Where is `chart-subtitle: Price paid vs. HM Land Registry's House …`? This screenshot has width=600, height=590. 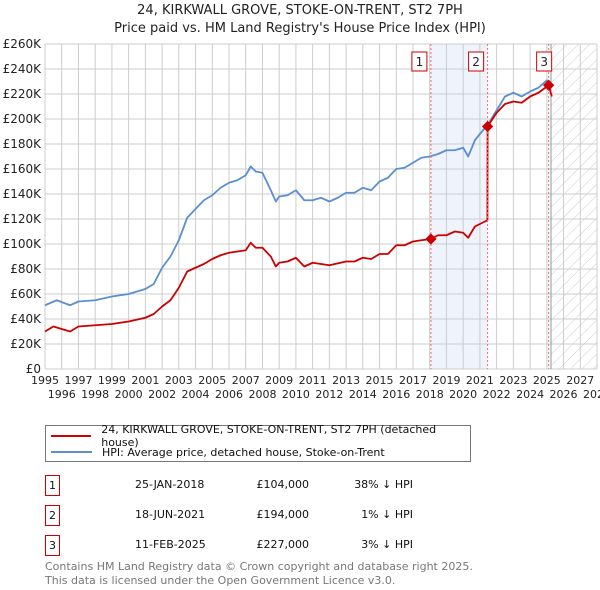 chart-subtitle: Price paid vs. HM Land Registry's House … is located at coordinates (300, 28).